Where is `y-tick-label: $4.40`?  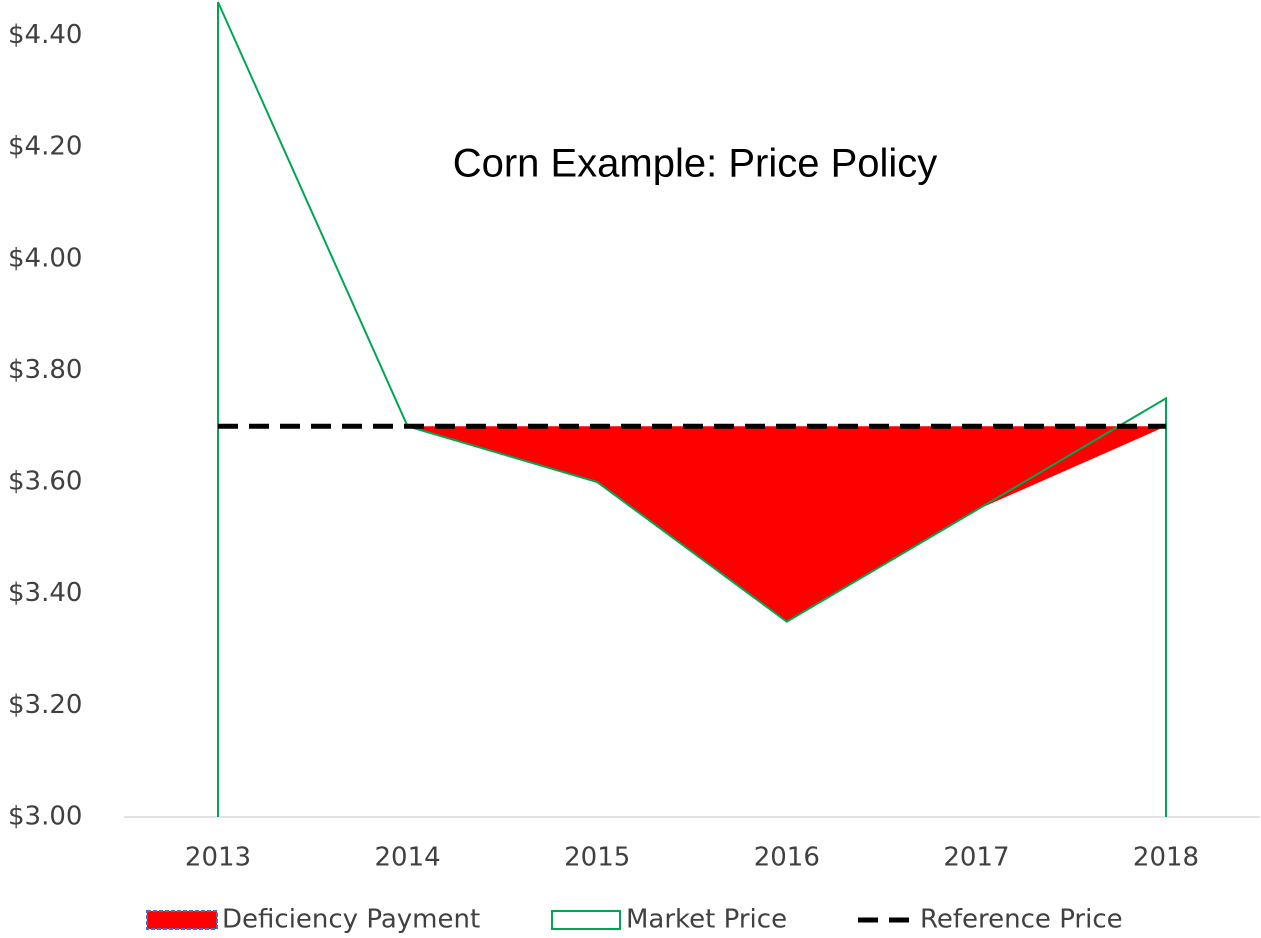 y-tick-label: $4.40 is located at coordinates (45, 35).